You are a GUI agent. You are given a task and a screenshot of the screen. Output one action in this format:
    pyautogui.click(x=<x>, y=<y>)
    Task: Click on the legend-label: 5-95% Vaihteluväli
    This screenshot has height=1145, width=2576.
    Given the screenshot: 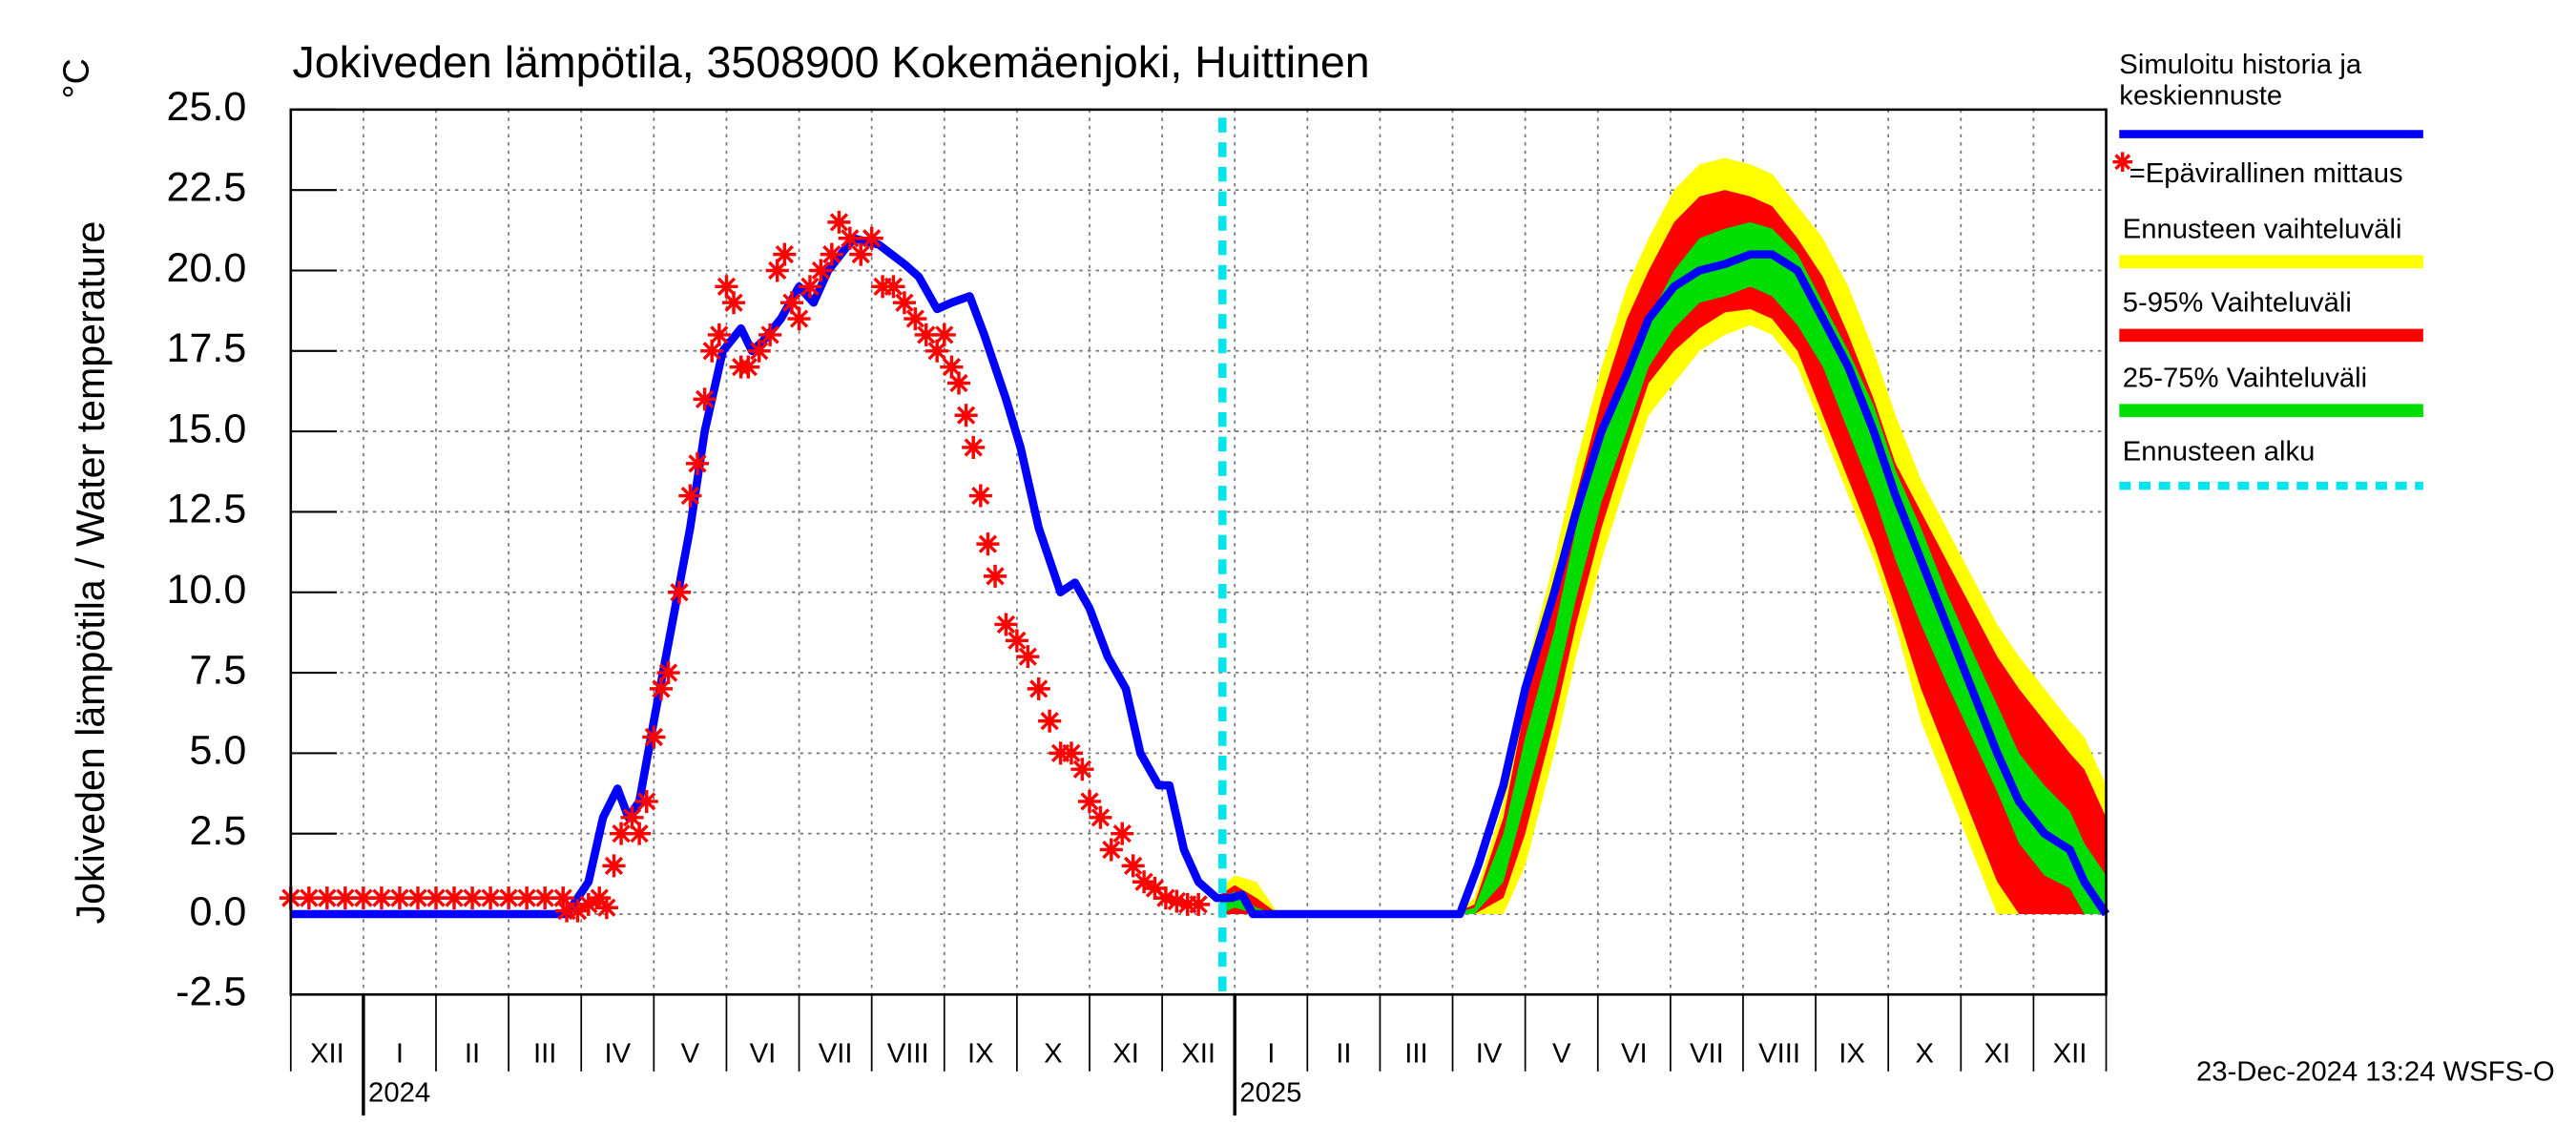 What is the action you would take?
    pyautogui.click(x=2237, y=303)
    